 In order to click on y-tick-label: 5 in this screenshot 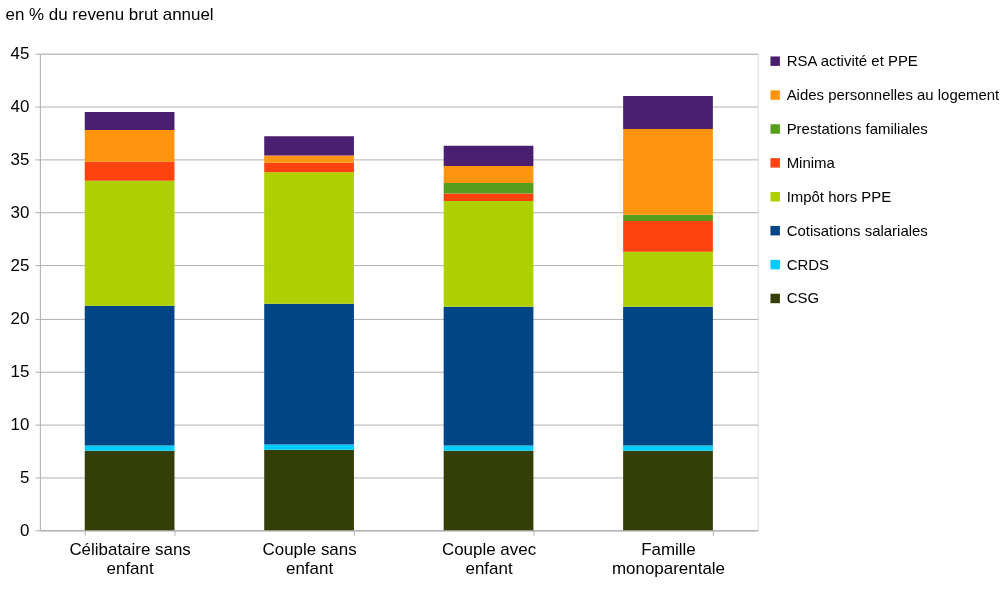, I will do `click(24, 477)`.